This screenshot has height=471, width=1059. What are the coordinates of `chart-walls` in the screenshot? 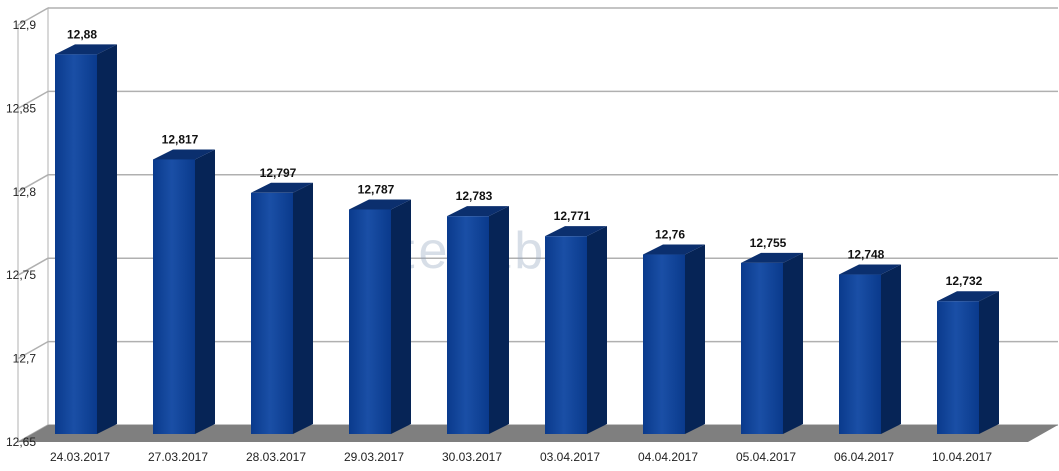 It's located at (33, 225).